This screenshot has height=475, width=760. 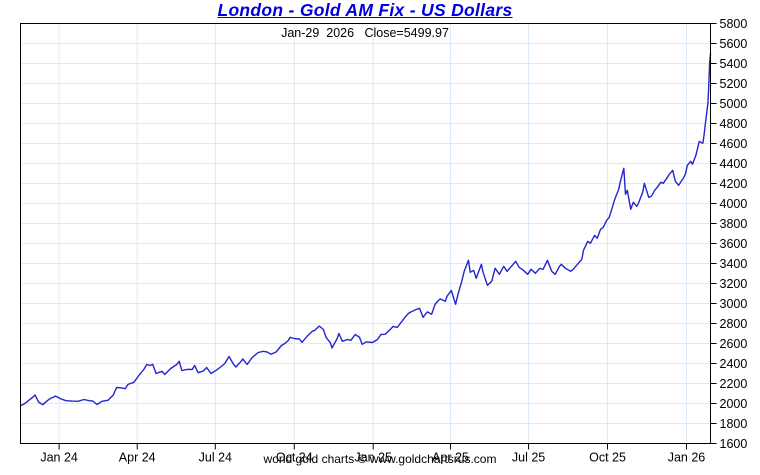 I want to click on y-tick-label: 3000, so click(x=734, y=304).